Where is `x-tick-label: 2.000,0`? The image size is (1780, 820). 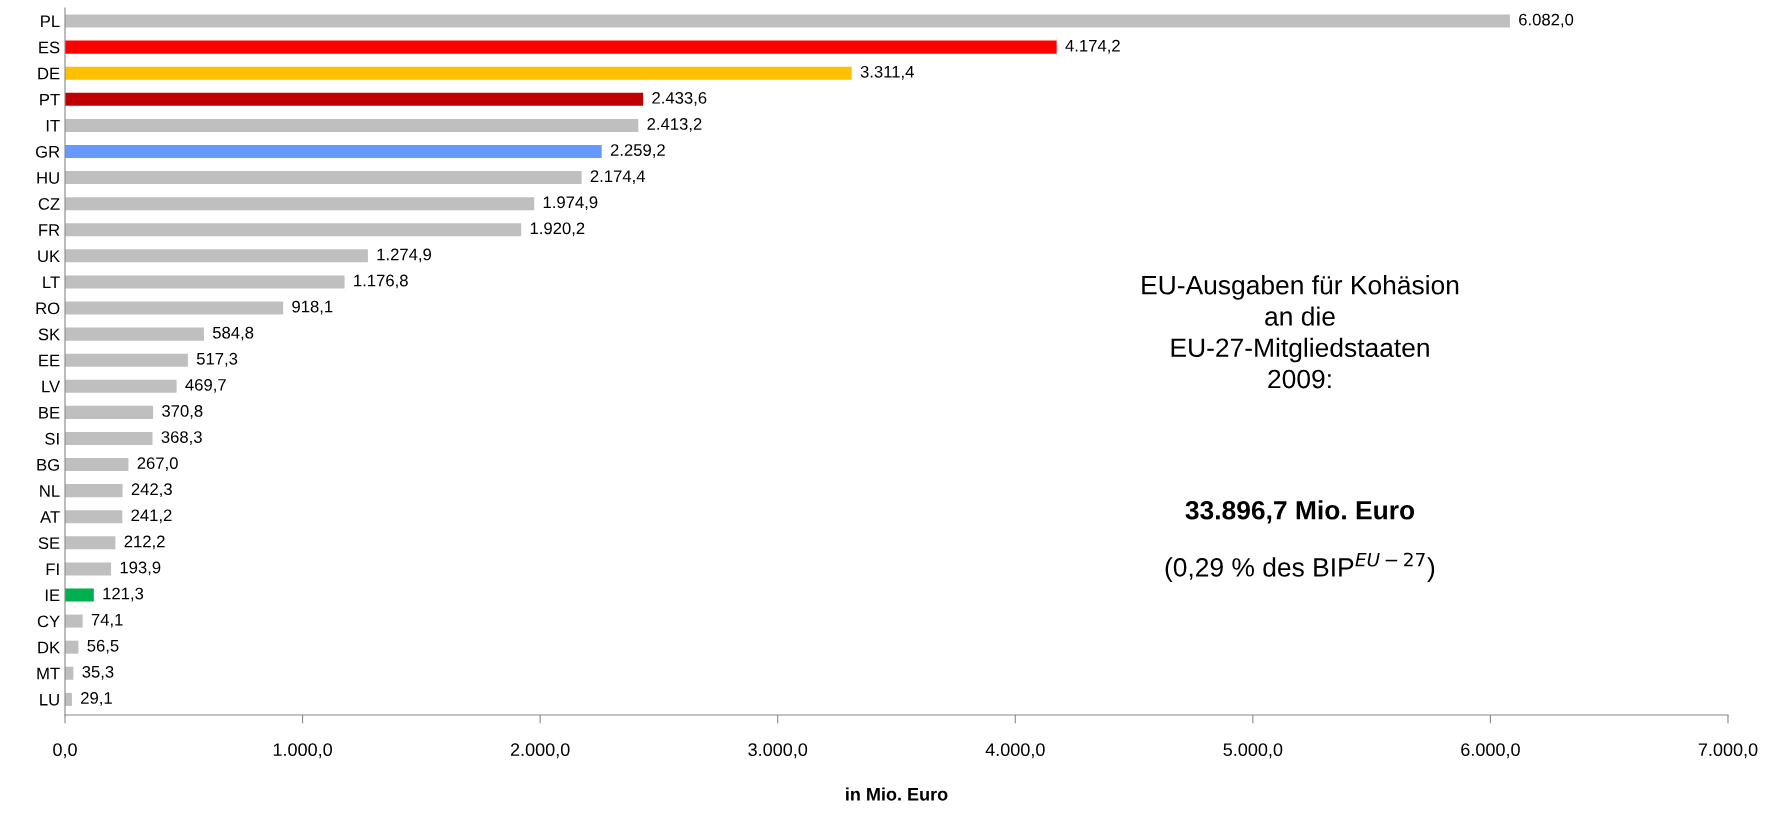 x-tick-label: 2.000,0 is located at coordinates (540, 751).